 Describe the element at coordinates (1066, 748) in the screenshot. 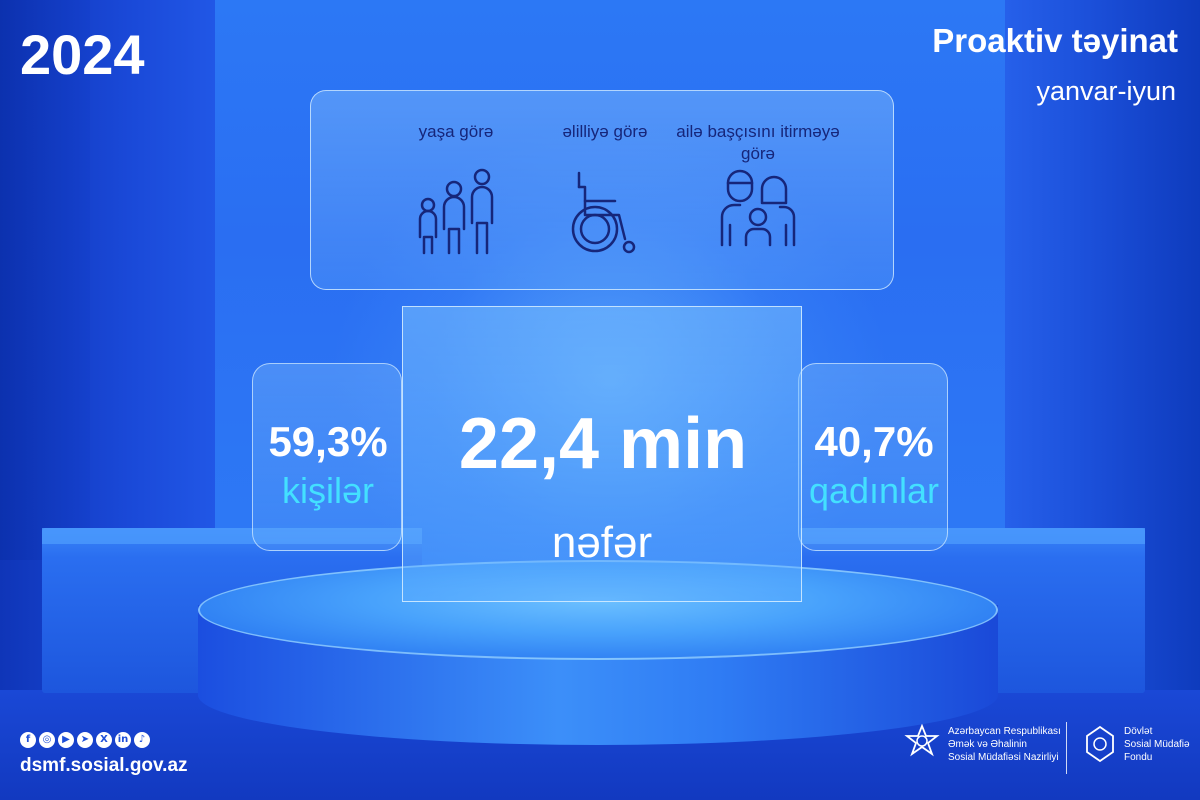

I see `footer-divider` at that location.